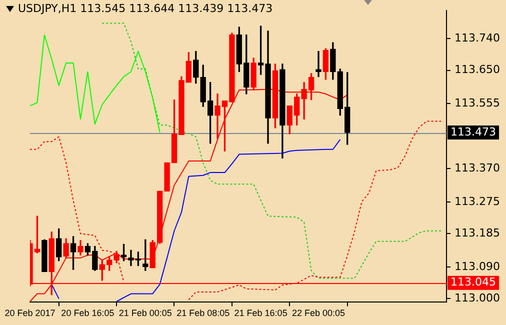  What do you see at coordinates (477, 38) in the screenshot?
I see `y-tick-label: 113.740` at bounding box center [477, 38].